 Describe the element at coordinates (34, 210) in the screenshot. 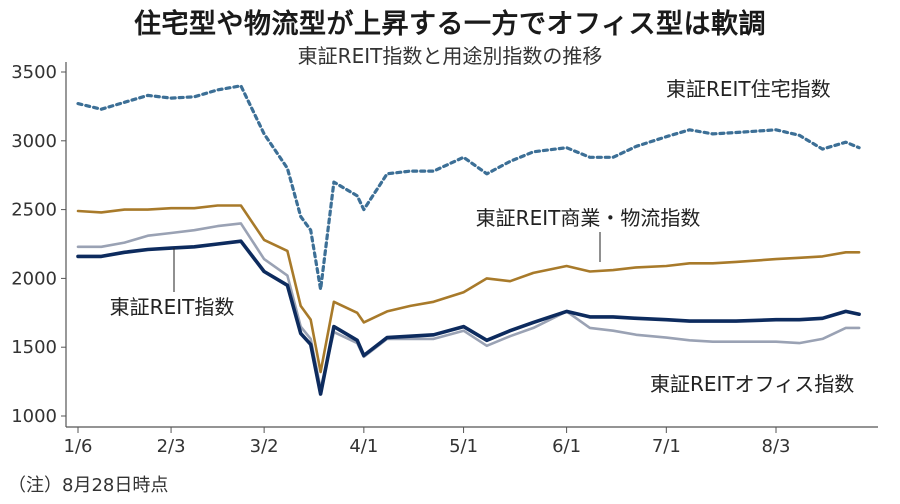

I see `y-tick-label: 2500` at that location.